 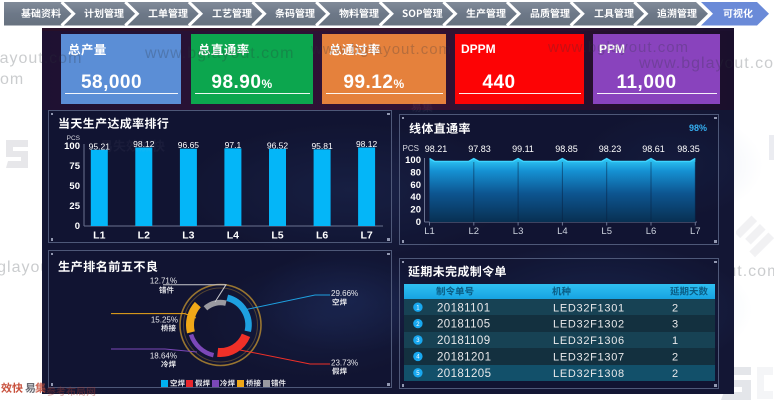 What do you see at coordinates (278, 145) in the screenshot?
I see `svg-text: 96.52` at bounding box center [278, 145].